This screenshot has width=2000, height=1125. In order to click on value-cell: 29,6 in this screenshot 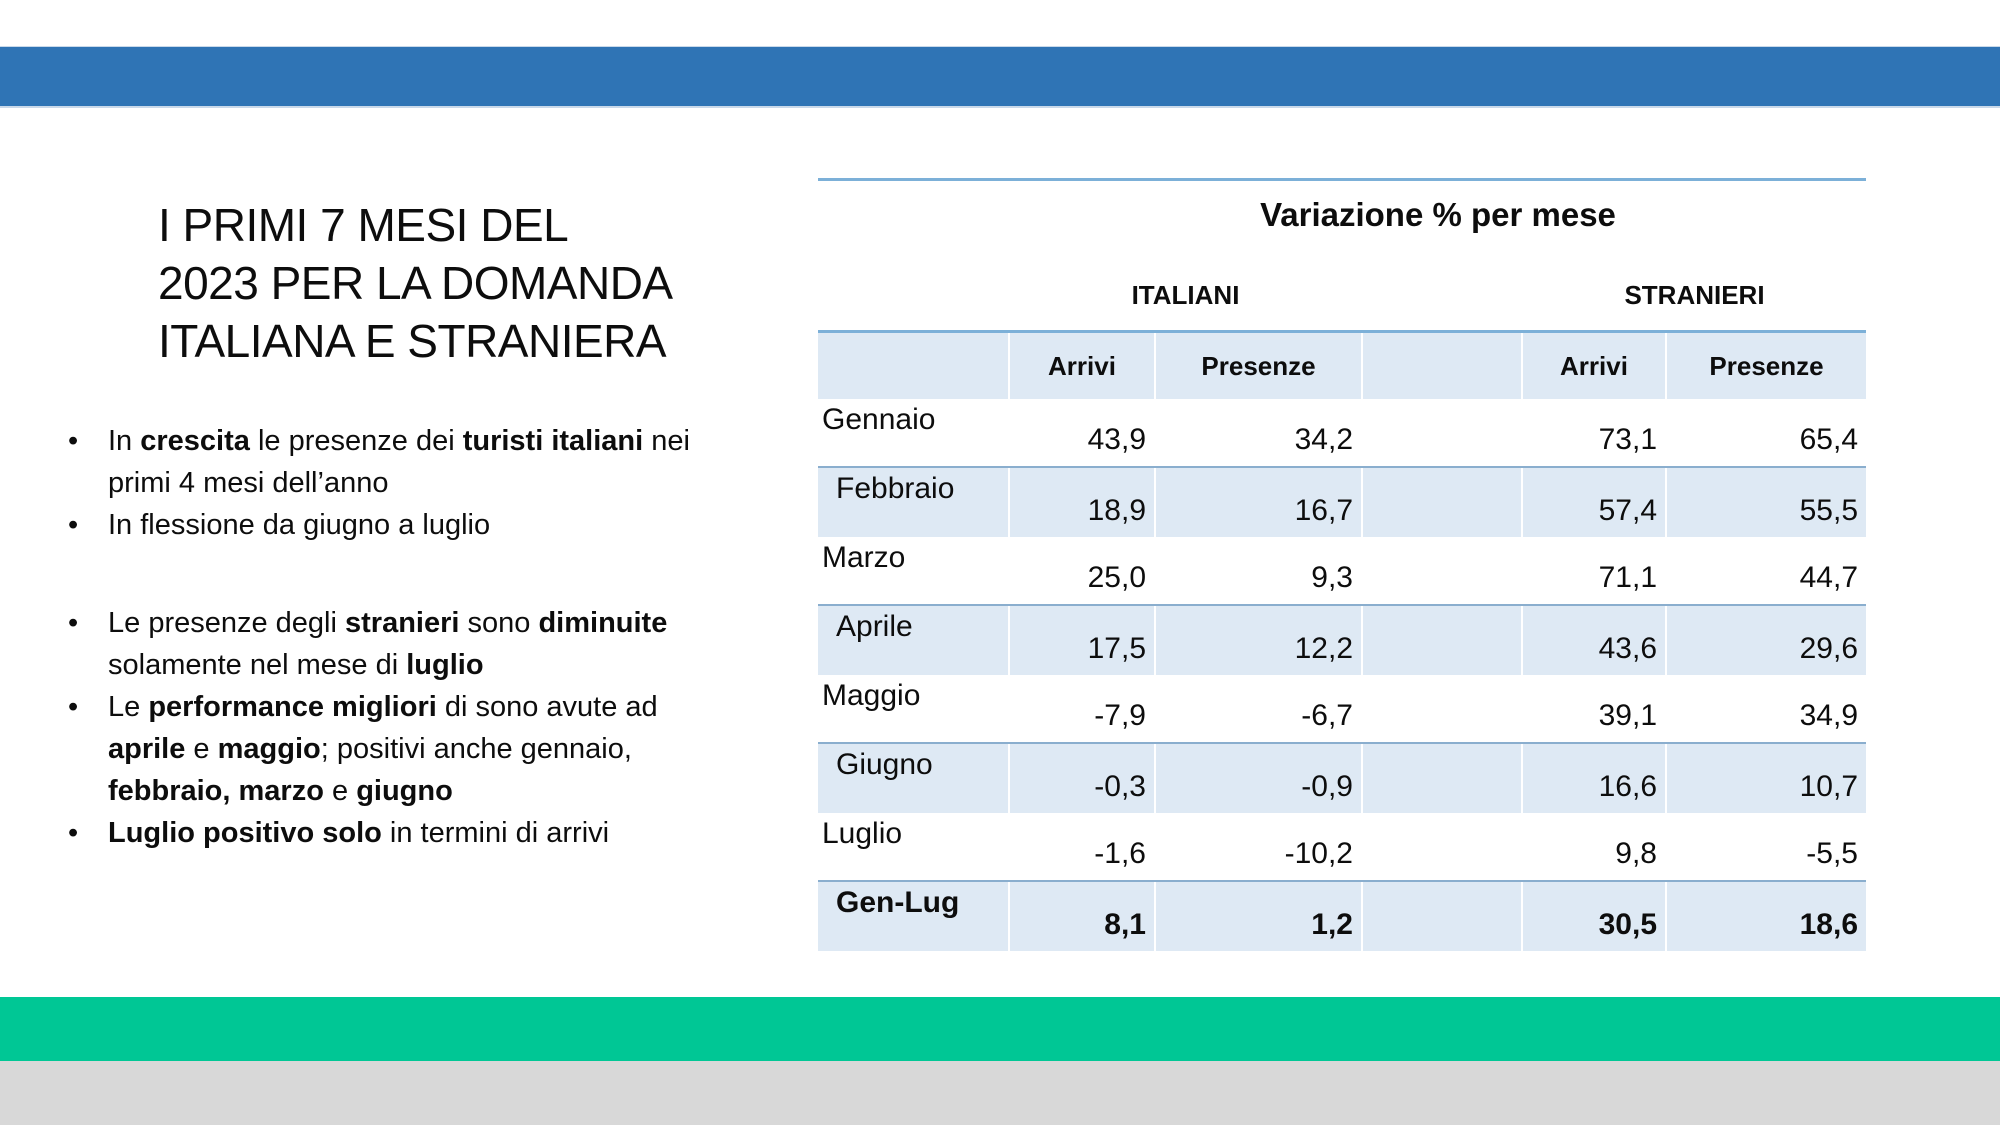, I will do `click(1766, 640)`.